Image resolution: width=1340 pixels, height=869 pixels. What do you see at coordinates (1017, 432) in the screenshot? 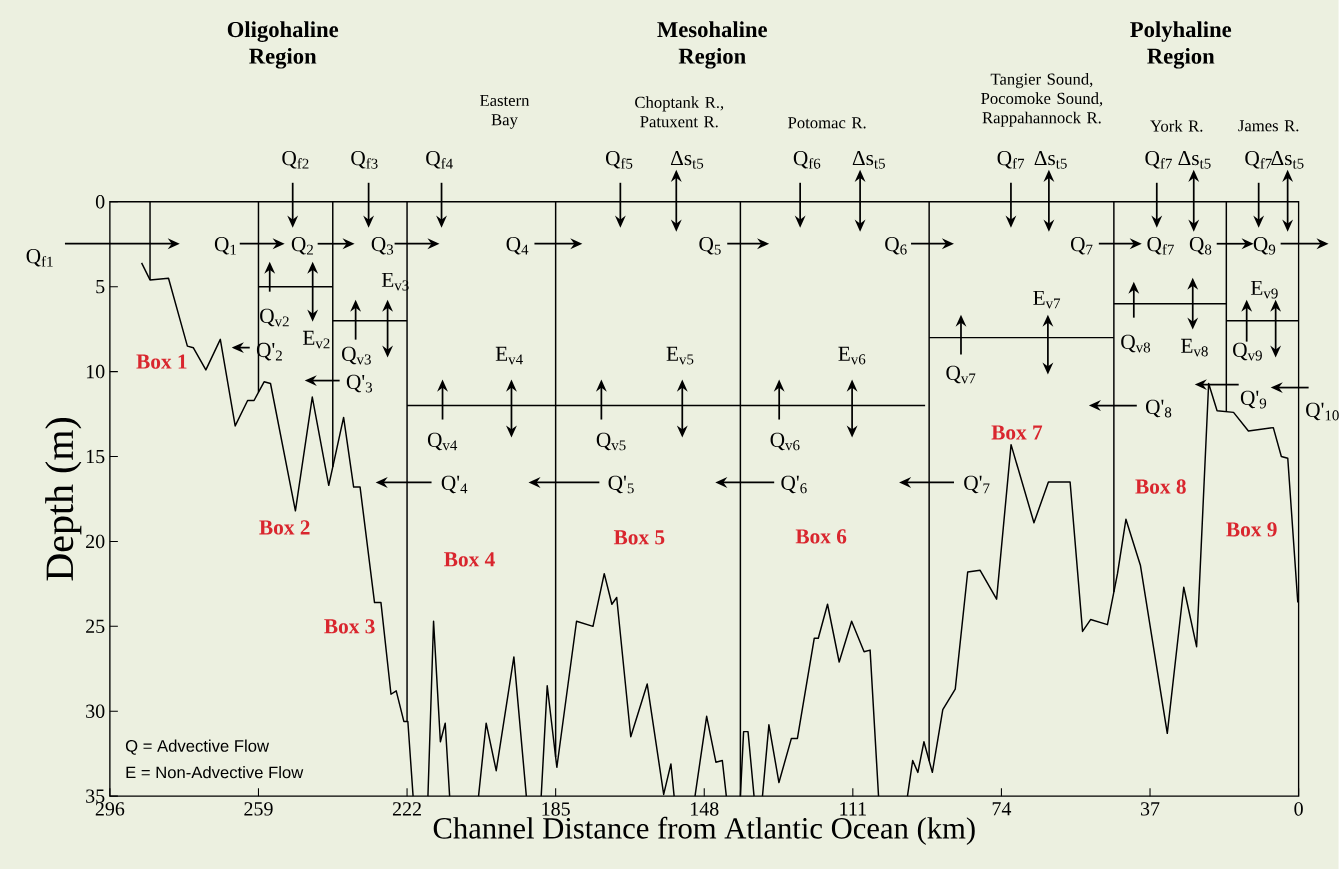
I see `annotation: Box 7` at bounding box center [1017, 432].